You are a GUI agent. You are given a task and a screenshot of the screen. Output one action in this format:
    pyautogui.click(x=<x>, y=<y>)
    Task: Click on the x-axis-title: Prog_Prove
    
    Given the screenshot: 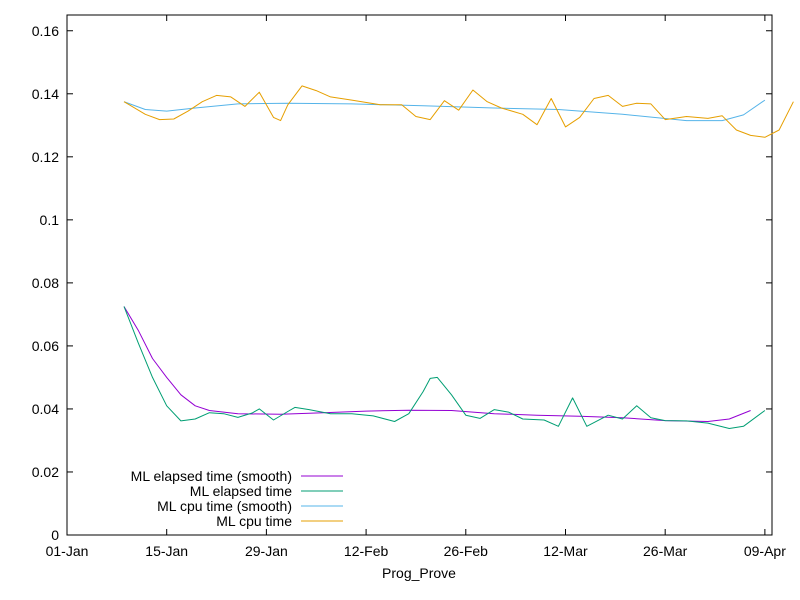 What is the action you would take?
    pyautogui.click(x=419, y=573)
    